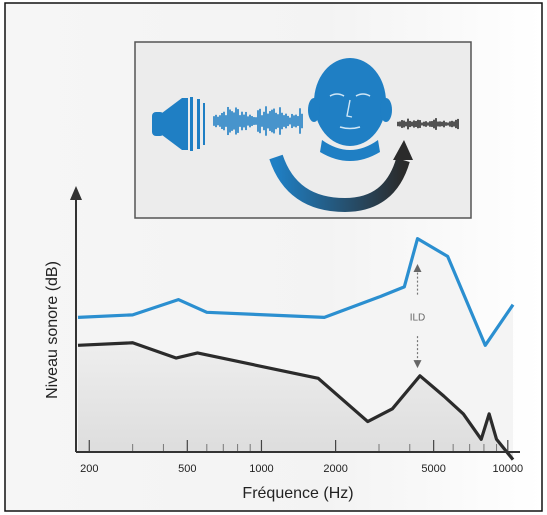 The height and width of the screenshot is (515, 547). I want to click on ild-arrow-up-icon, so click(417, 268).